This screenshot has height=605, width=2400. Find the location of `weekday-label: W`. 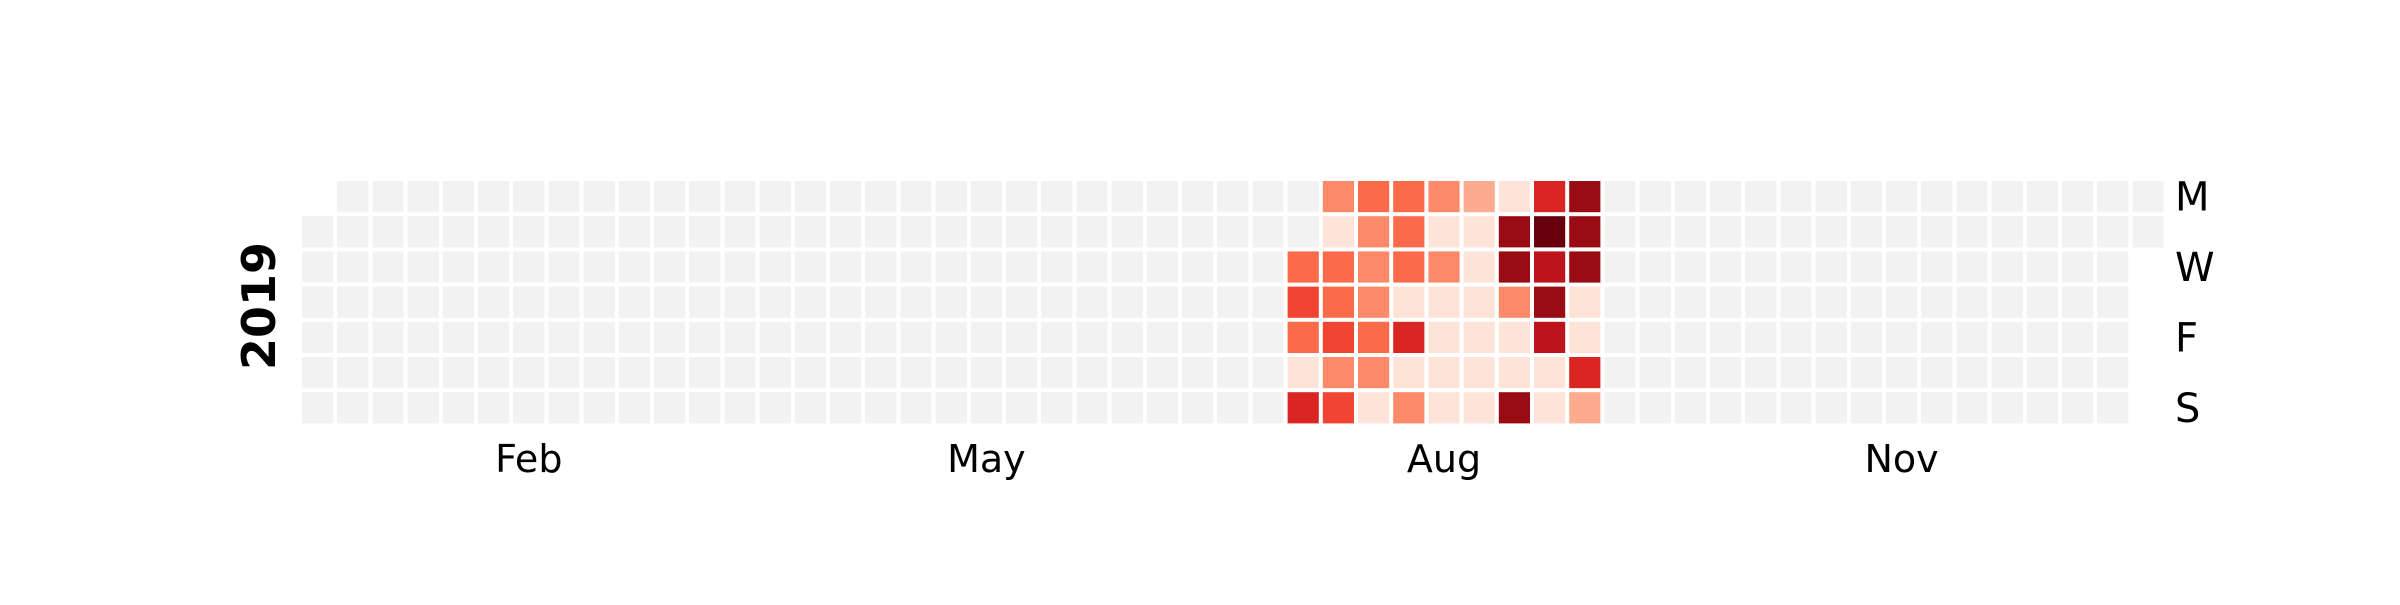

weekday-label: W is located at coordinates (2195, 268).